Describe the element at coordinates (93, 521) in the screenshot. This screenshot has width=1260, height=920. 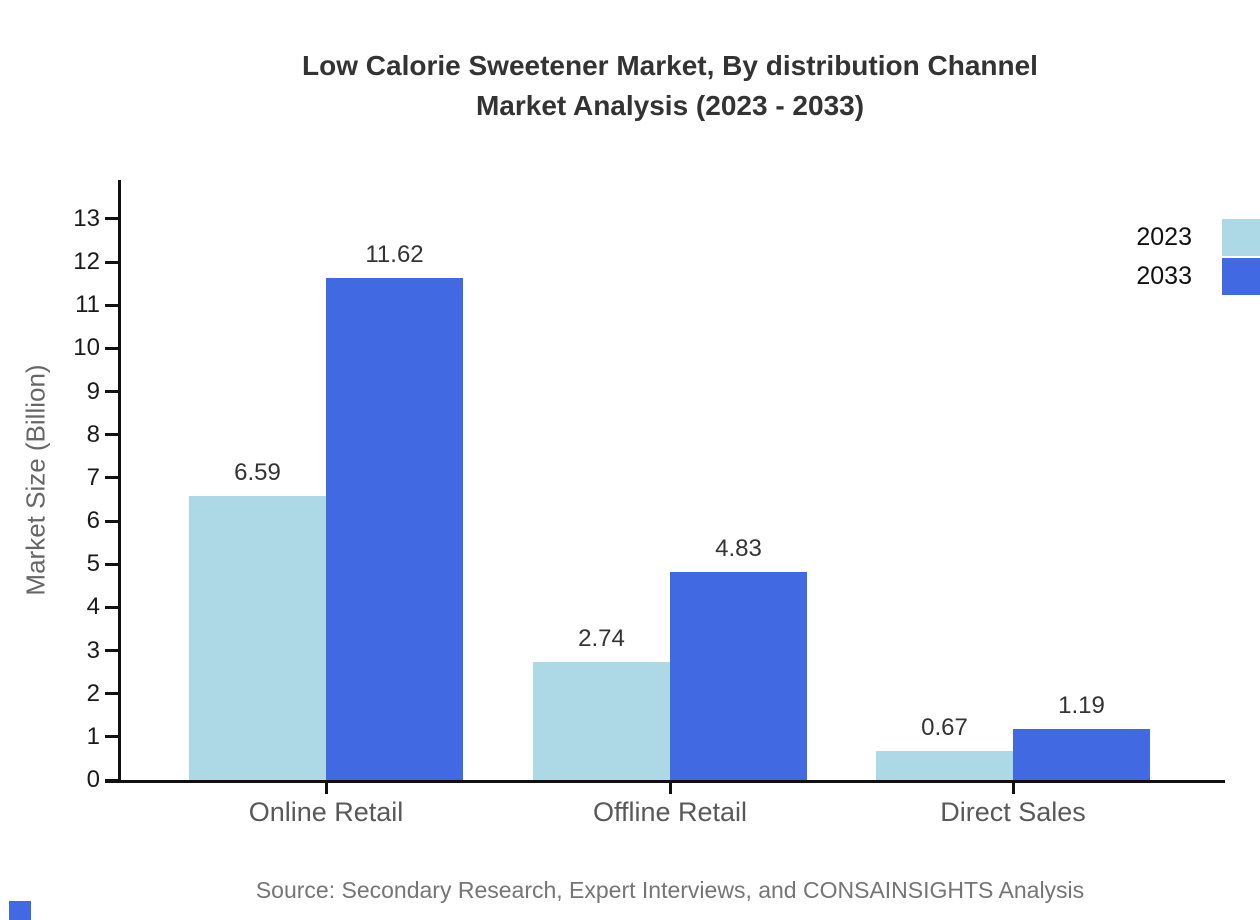
I see `y-axis-tick-label: 6` at that location.